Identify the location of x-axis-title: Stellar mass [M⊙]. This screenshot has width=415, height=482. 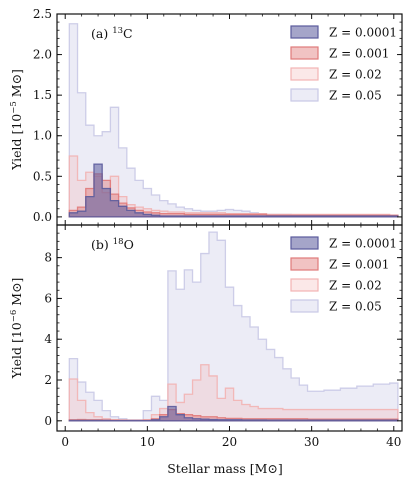
(225, 468).